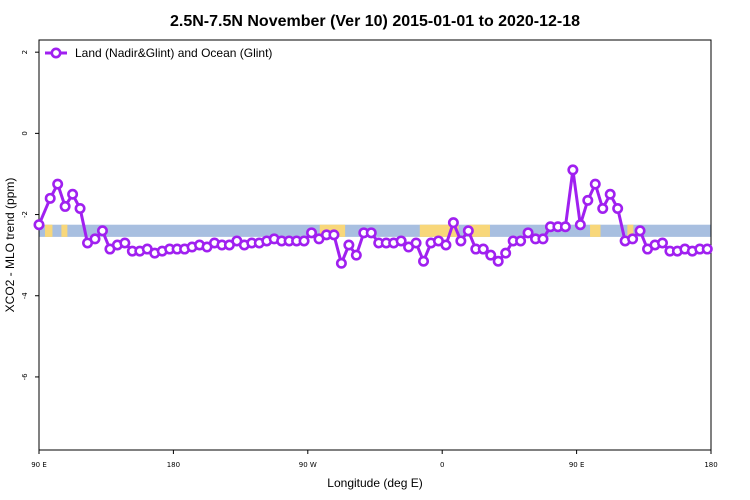 Image resolution: width=750 pixels, height=500 pixels. I want to click on y-tick-label: -2, so click(25, 214).